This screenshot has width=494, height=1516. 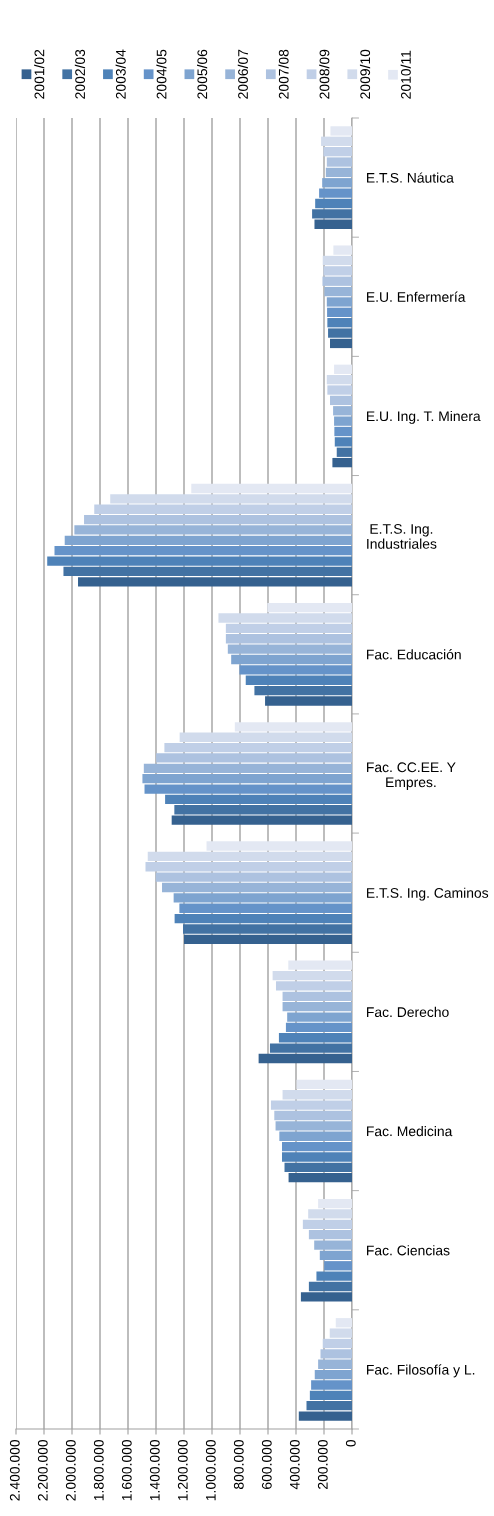 What do you see at coordinates (126, 1470) in the screenshot?
I see `x-tick-label: 1.600.000` at bounding box center [126, 1470].